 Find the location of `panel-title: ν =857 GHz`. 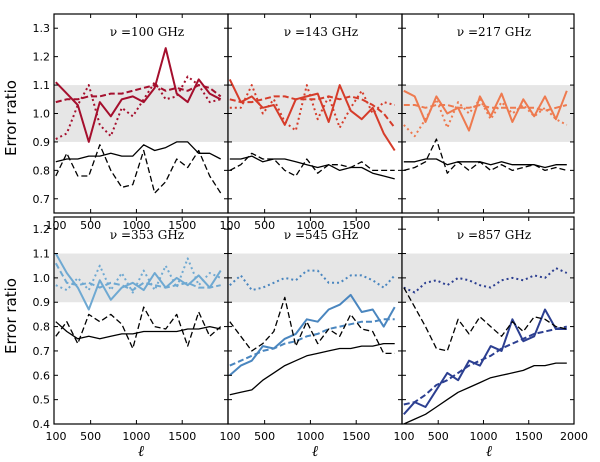

panel-title: ν =857 GHz is located at coordinates (494, 235).